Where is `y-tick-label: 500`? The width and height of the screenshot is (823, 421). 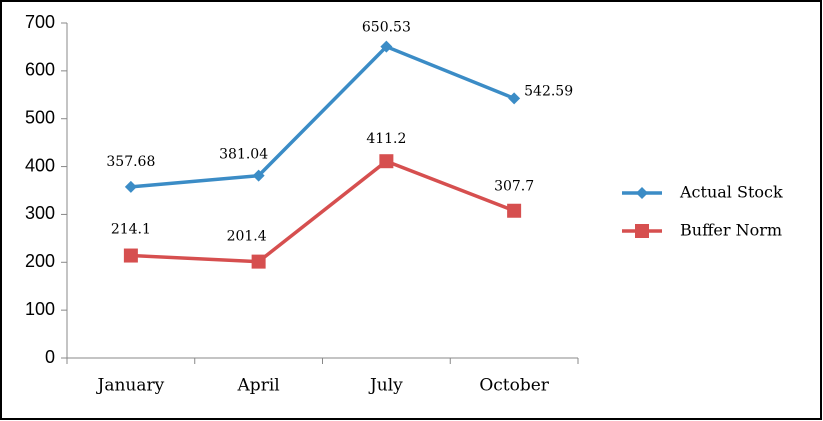 y-tick-label: 500 is located at coordinates (40, 117).